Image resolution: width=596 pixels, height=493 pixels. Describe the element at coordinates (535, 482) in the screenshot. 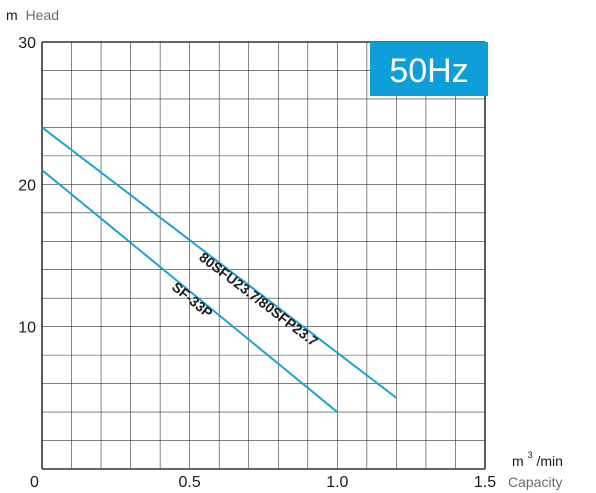

I see `x-axis-name: Capacity` at that location.